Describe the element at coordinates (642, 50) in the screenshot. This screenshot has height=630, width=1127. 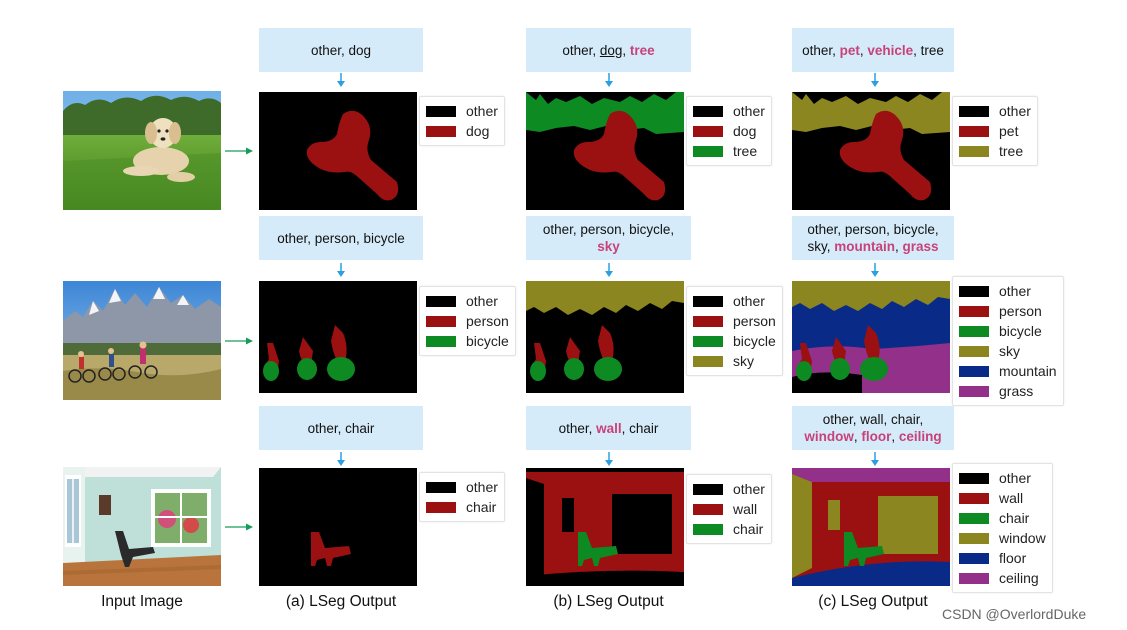
I see `highlighted-class-label: tree` at that location.